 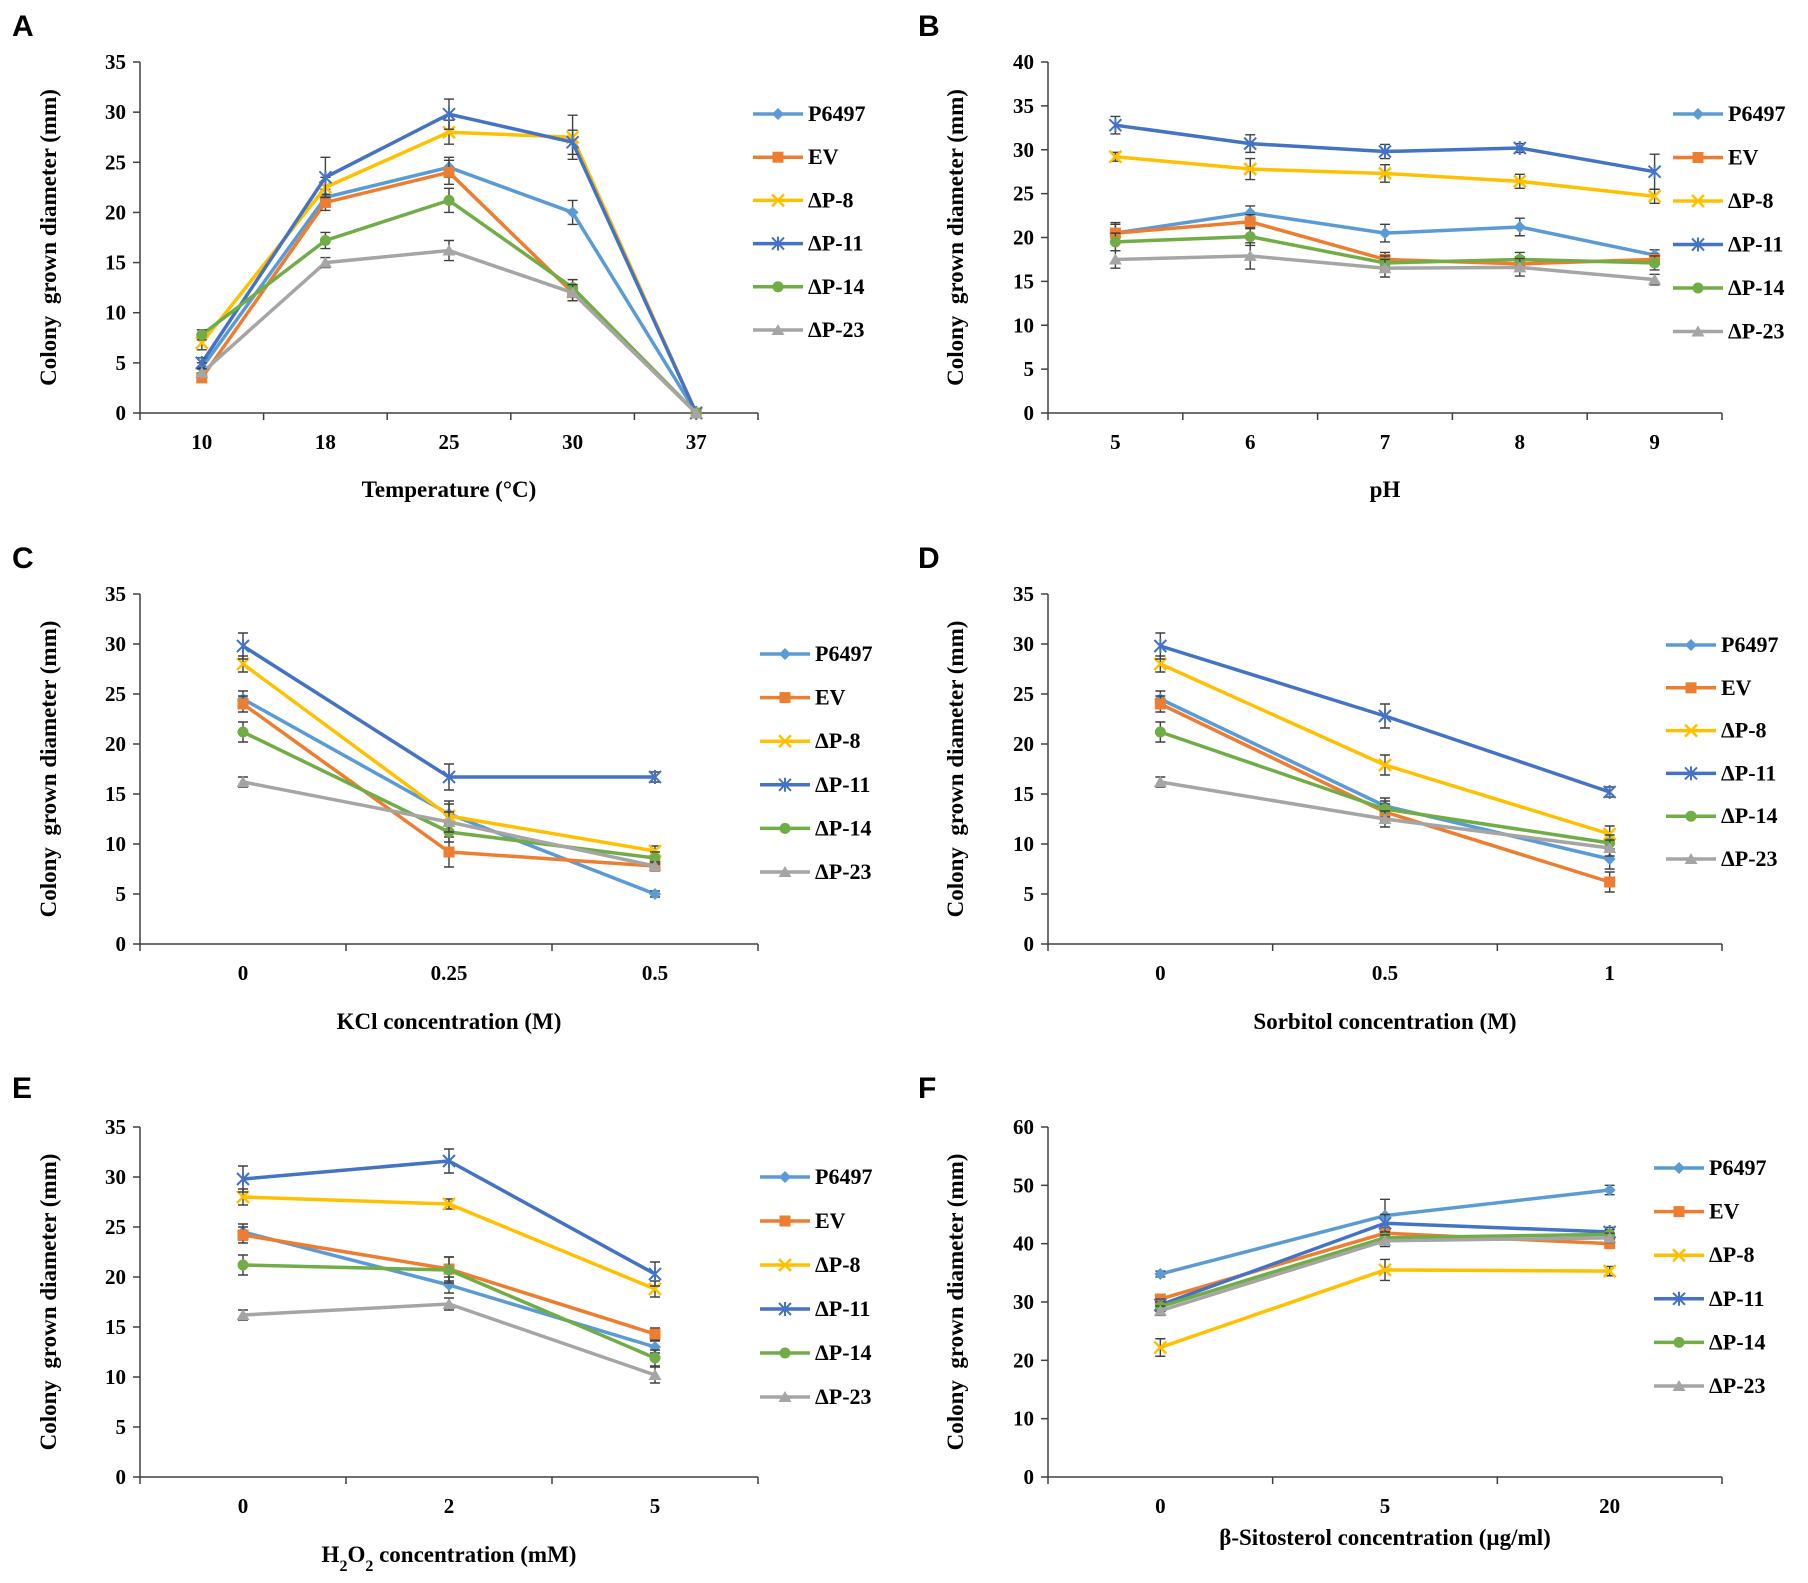 What do you see at coordinates (23, 26) in the screenshot?
I see `panel-letter: A` at bounding box center [23, 26].